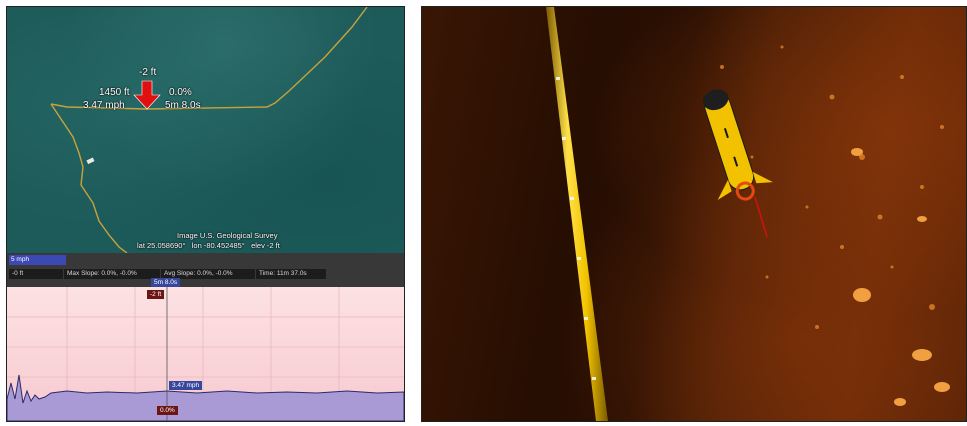 This screenshot has width=967, height=426. What do you see at coordinates (196, 245) in the screenshot?
I see `lon-label: lon` at bounding box center [196, 245].